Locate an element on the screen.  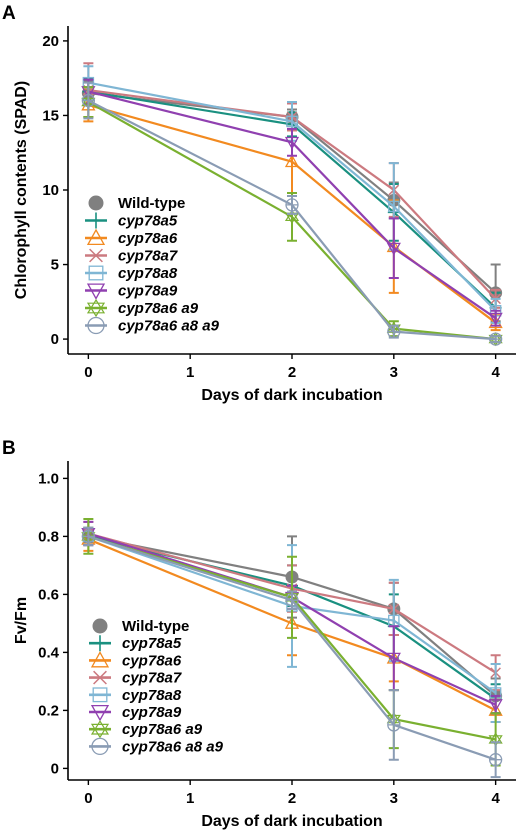
y-tick-label: 20 is located at coordinates (50, 41).